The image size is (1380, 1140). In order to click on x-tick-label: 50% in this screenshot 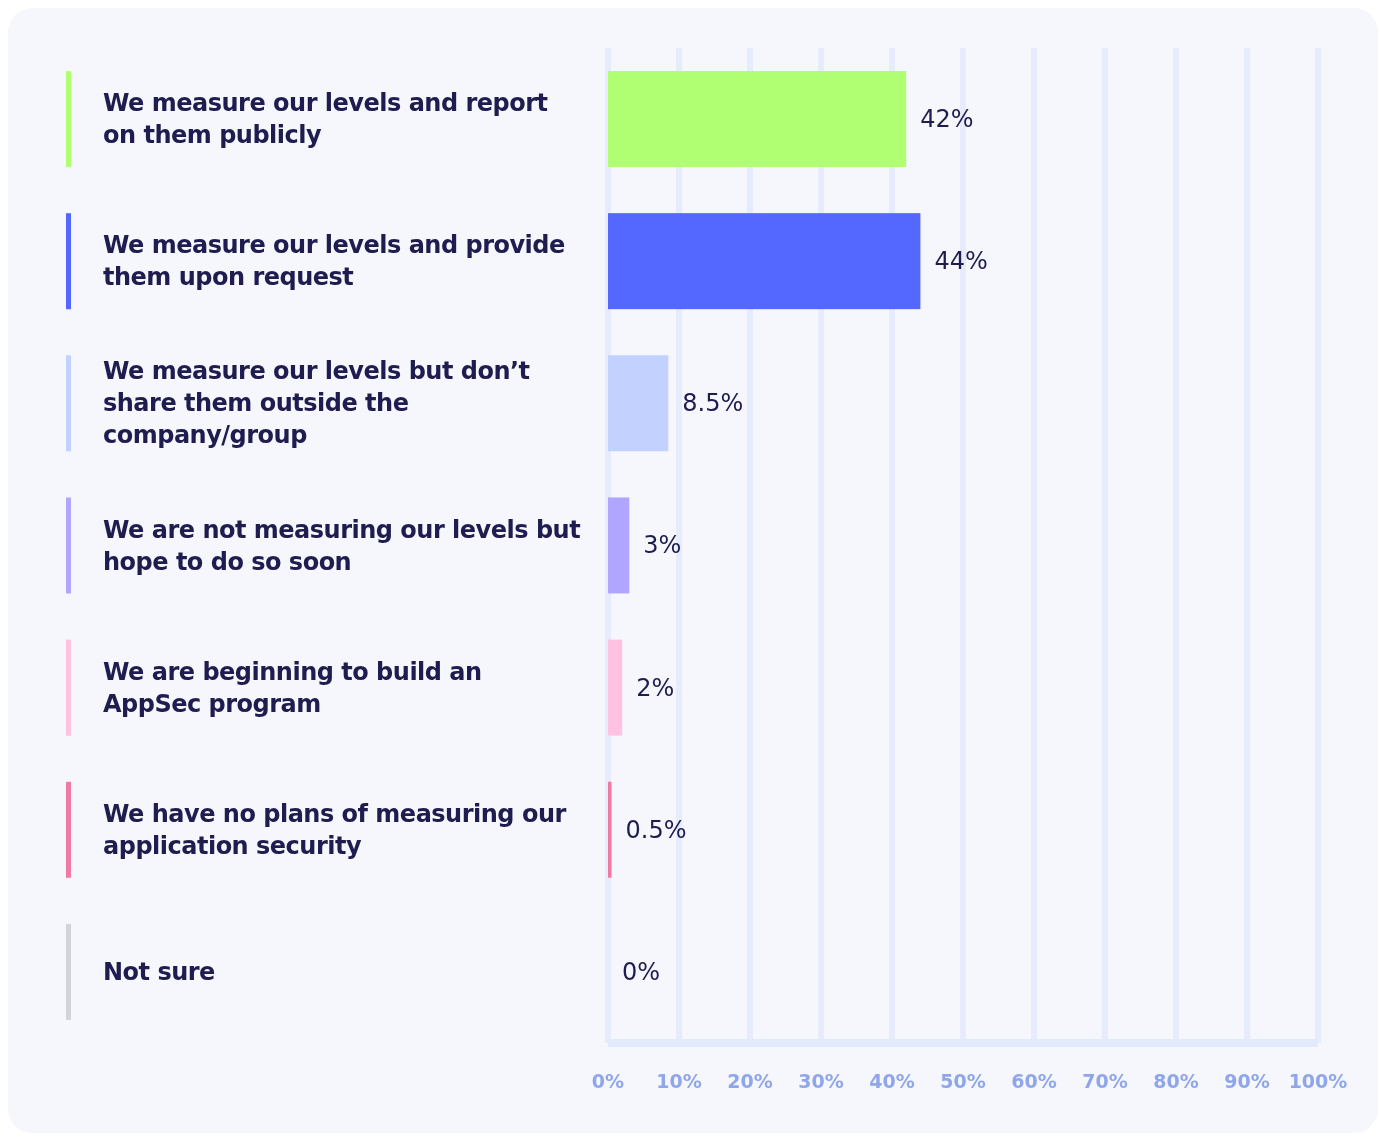, I will do `click(963, 1081)`.